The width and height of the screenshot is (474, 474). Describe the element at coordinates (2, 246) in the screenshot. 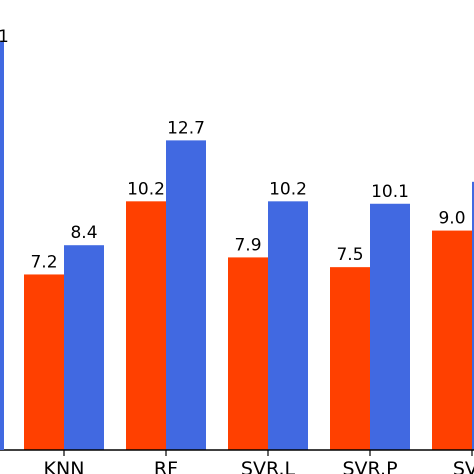

I see `clipped-left-bar` at that location.